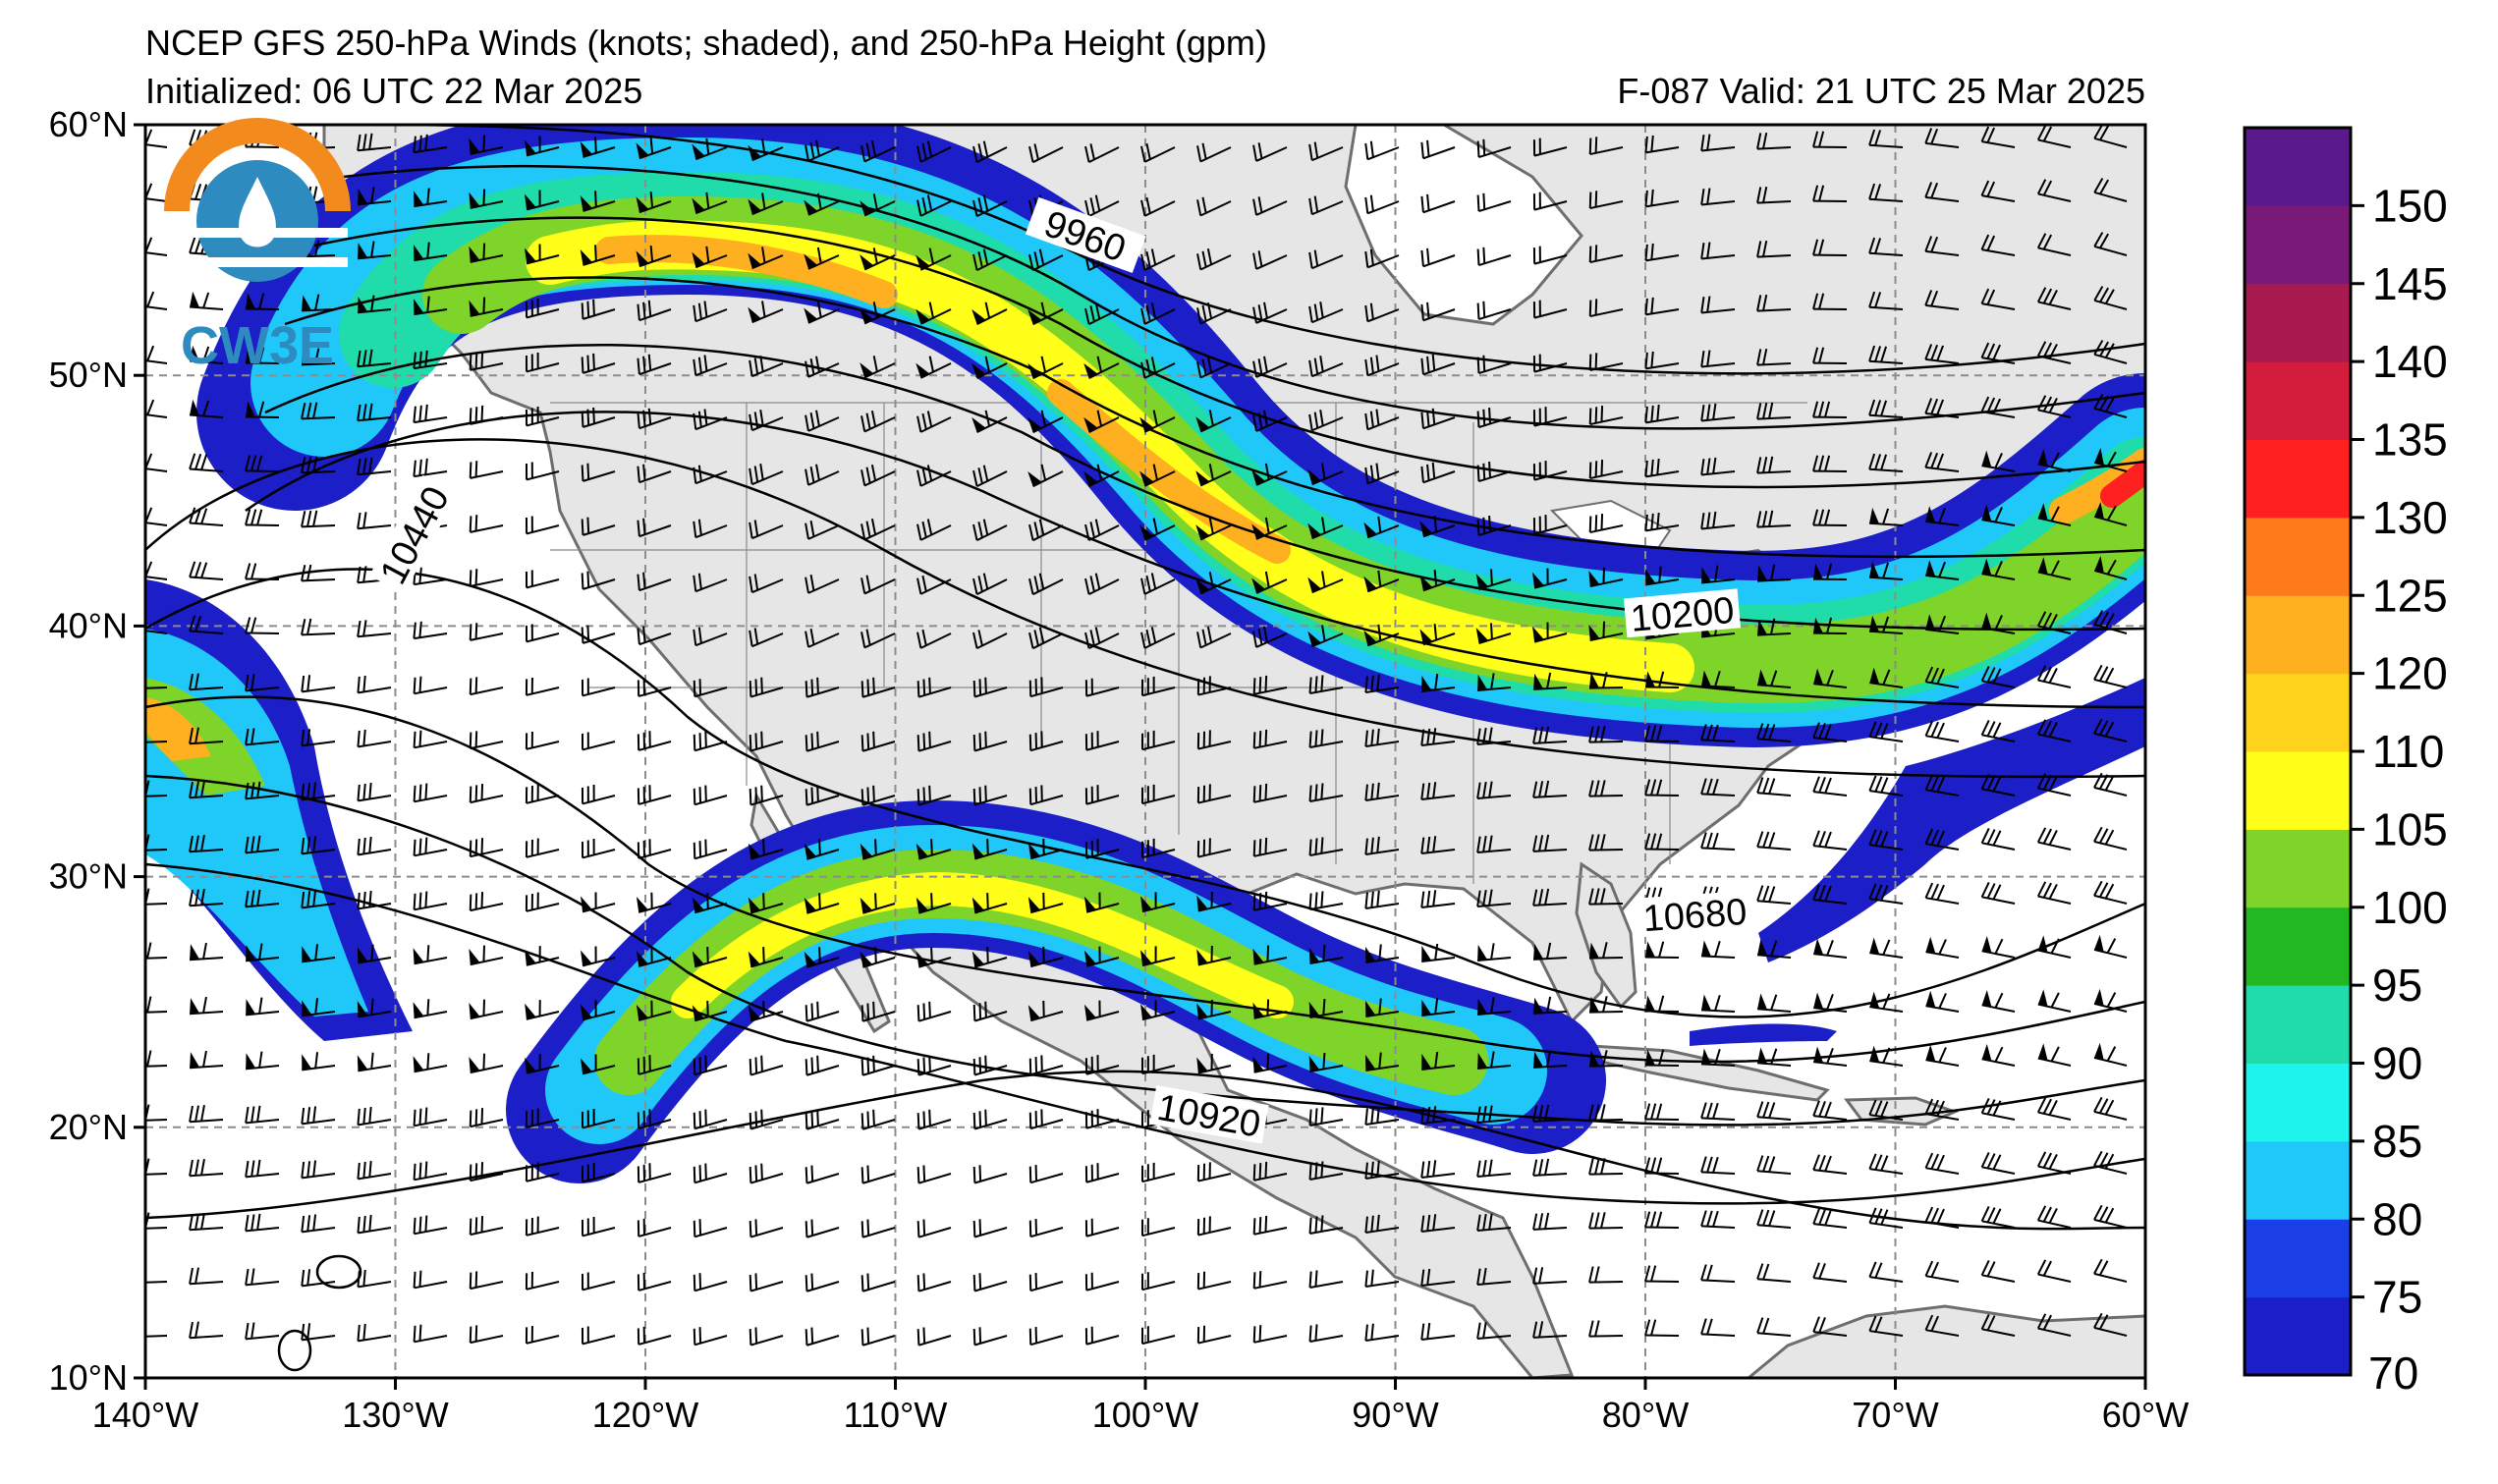  I want to click on colorbar-label: 125, so click(2410, 595).